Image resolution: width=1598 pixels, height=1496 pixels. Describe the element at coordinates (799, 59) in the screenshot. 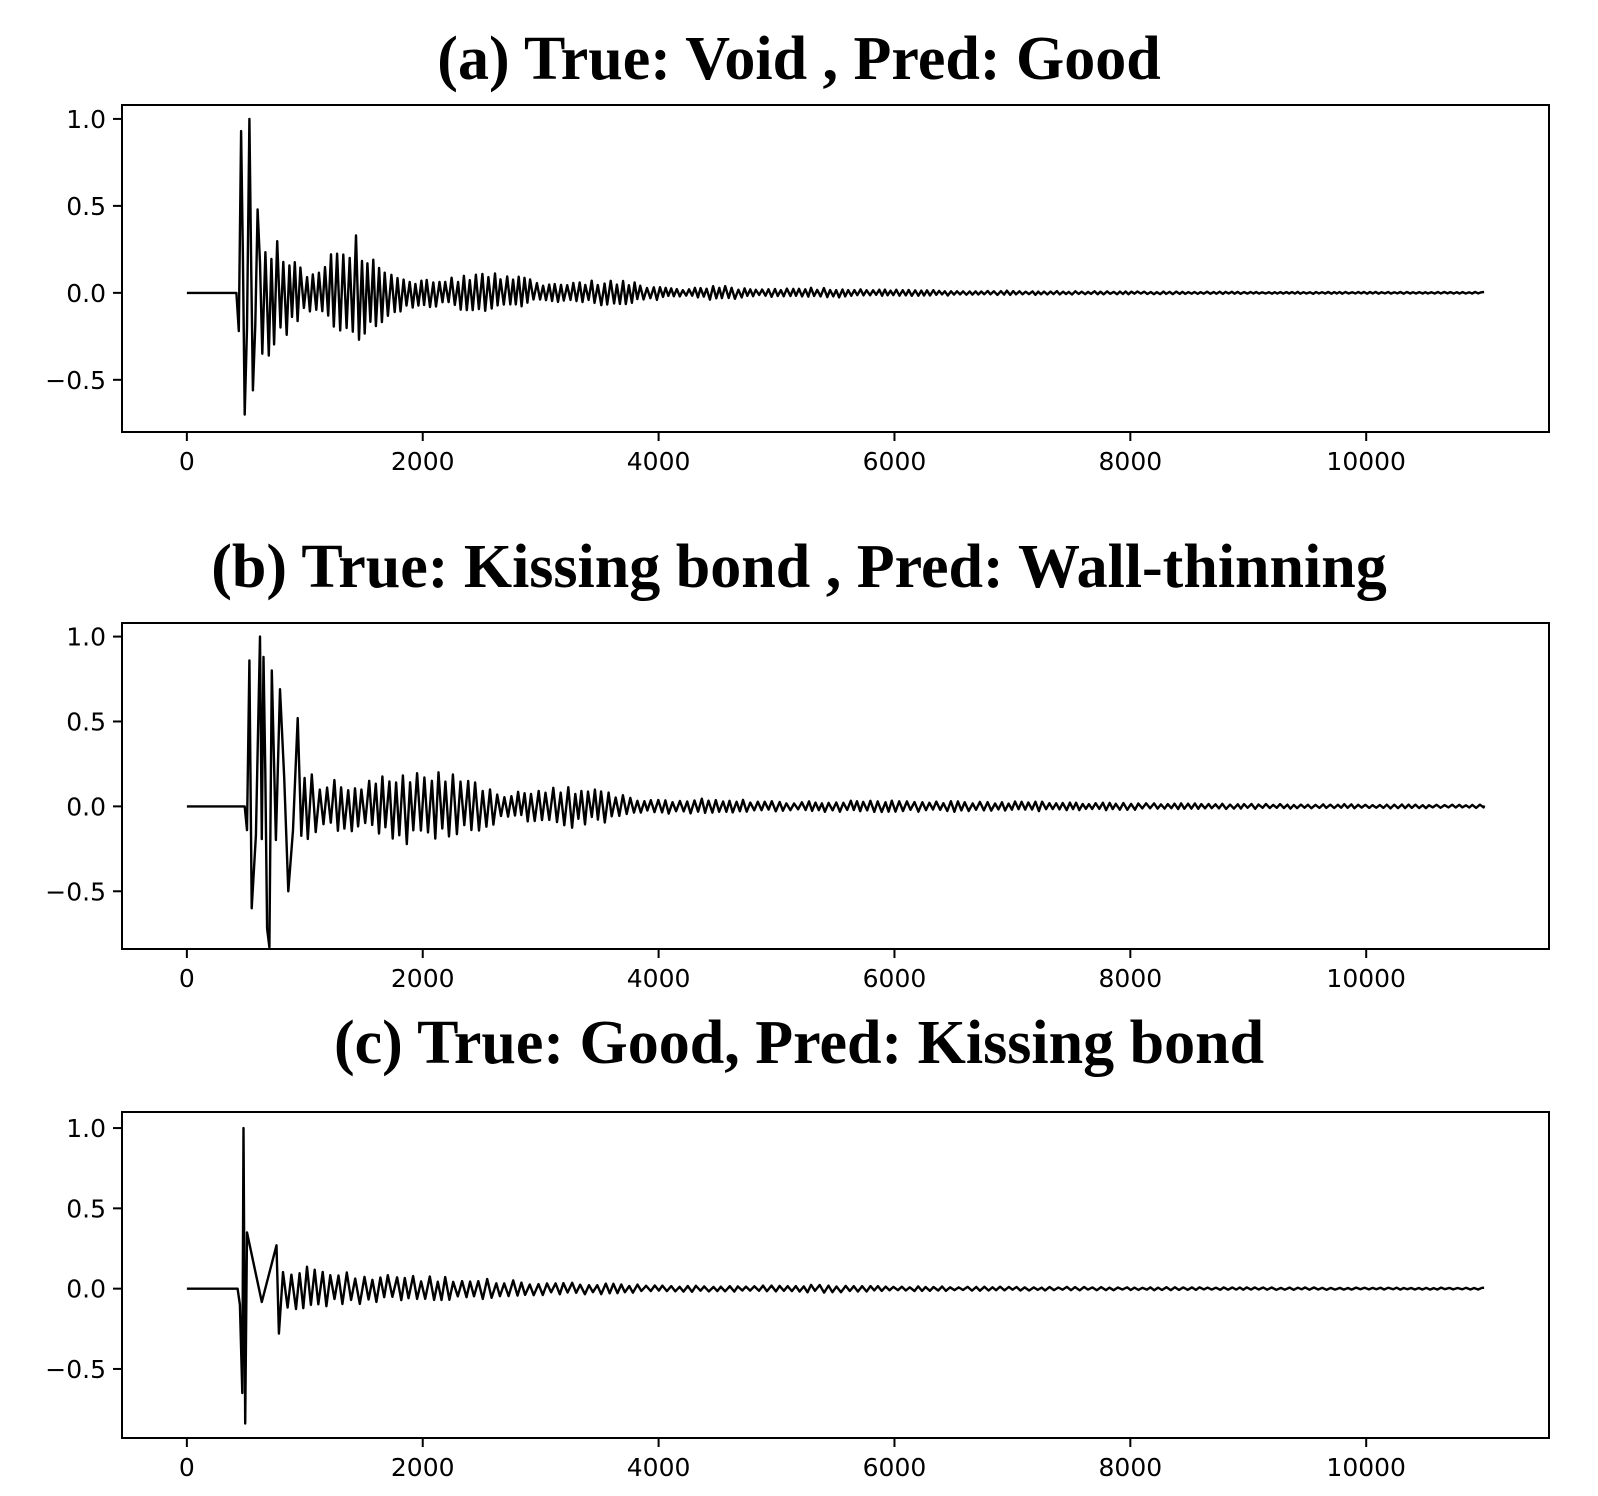

I see `panel-a-title: (a) True: Void , Pred: Good` at that location.